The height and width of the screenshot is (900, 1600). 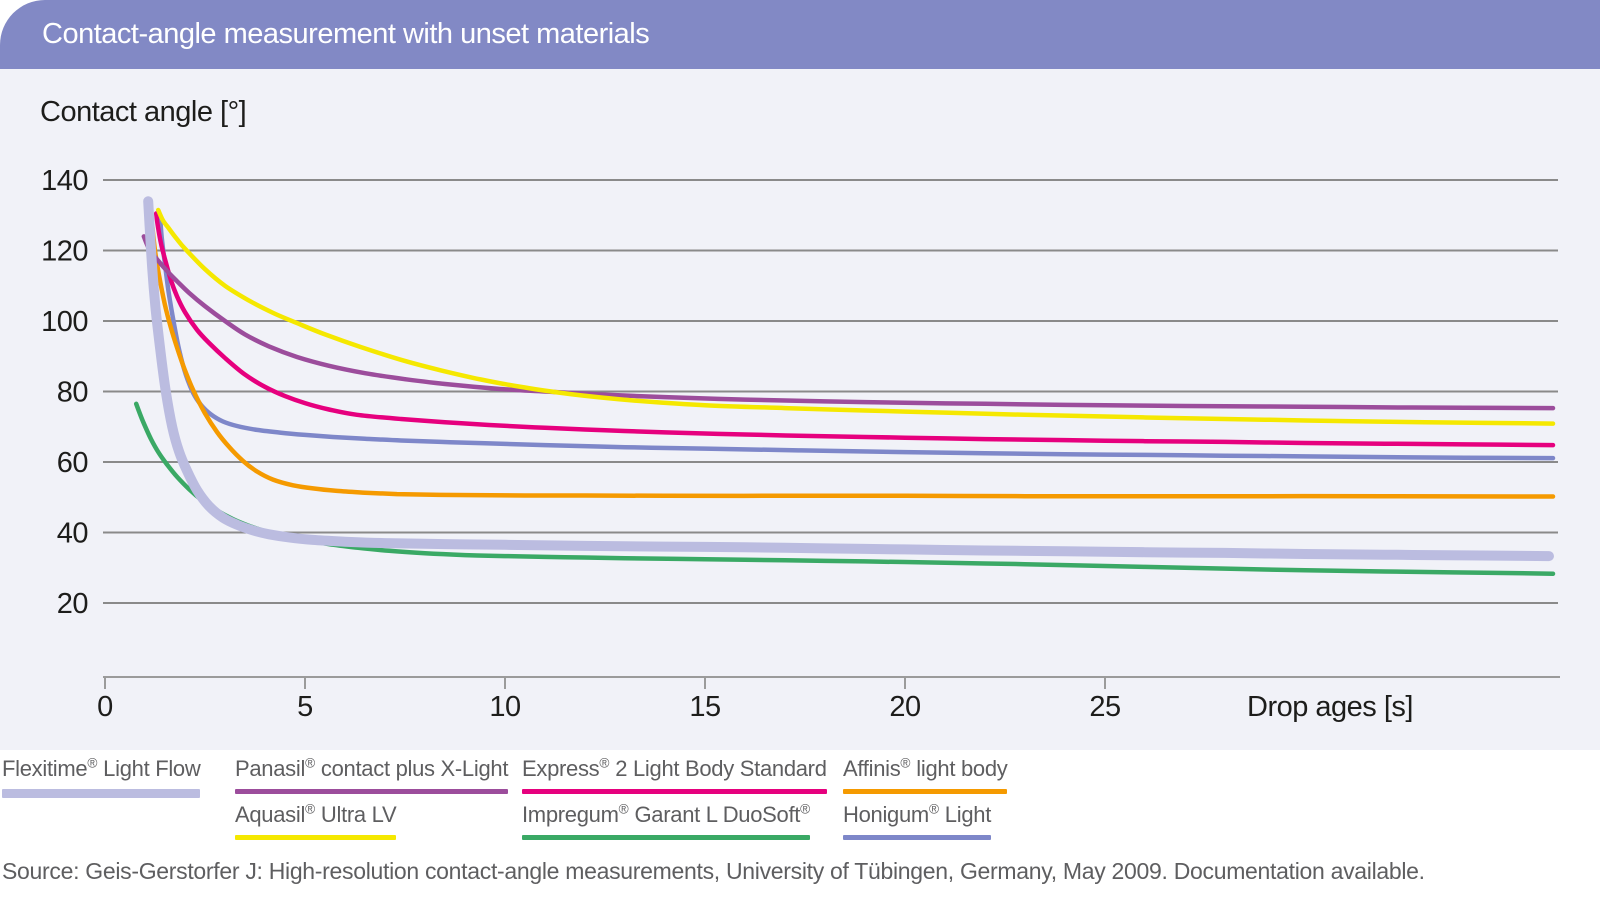 What do you see at coordinates (504, 707) in the screenshot?
I see `x-tick-label: 10` at bounding box center [504, 707].